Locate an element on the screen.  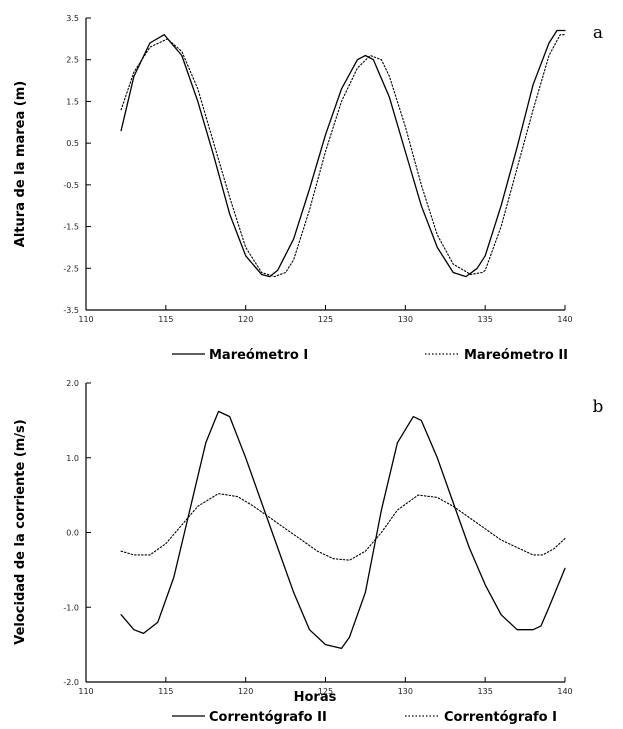
panel-b-y-tick-label: -2.0 is located at coordinates (71, 682).